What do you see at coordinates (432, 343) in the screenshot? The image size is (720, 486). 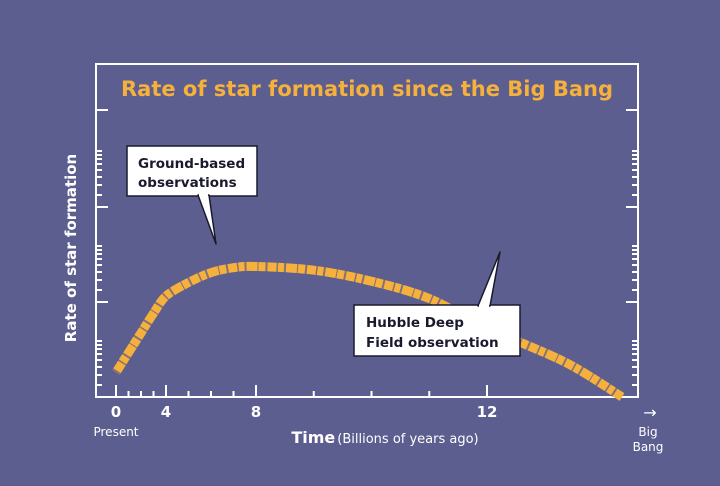 I see `callout-hubble-line2: Field observation` at bounding box center [432, 343].